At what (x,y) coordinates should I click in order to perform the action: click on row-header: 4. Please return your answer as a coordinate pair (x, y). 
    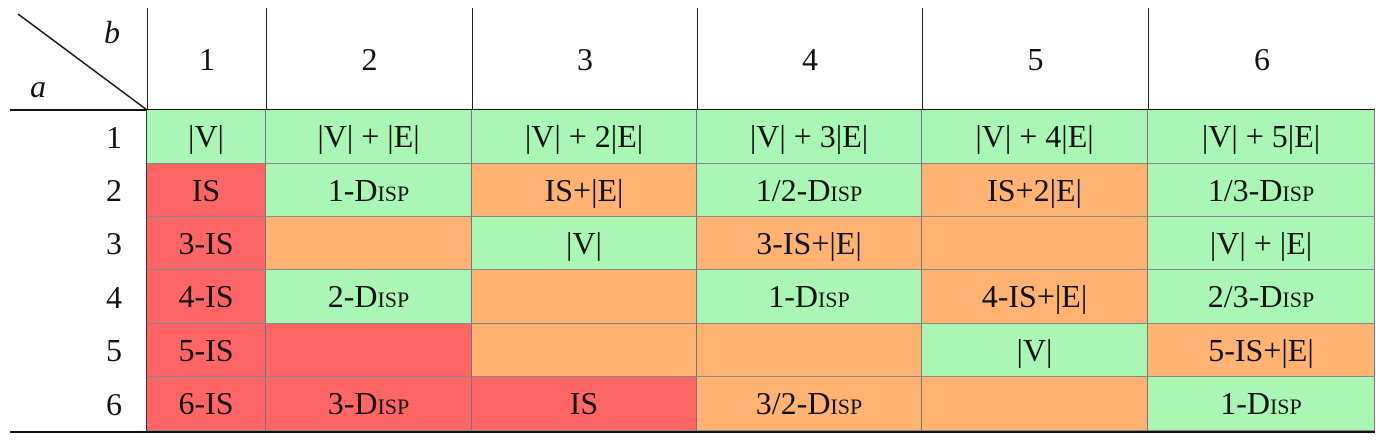
    Looking at the image, I should click on (78, 297).